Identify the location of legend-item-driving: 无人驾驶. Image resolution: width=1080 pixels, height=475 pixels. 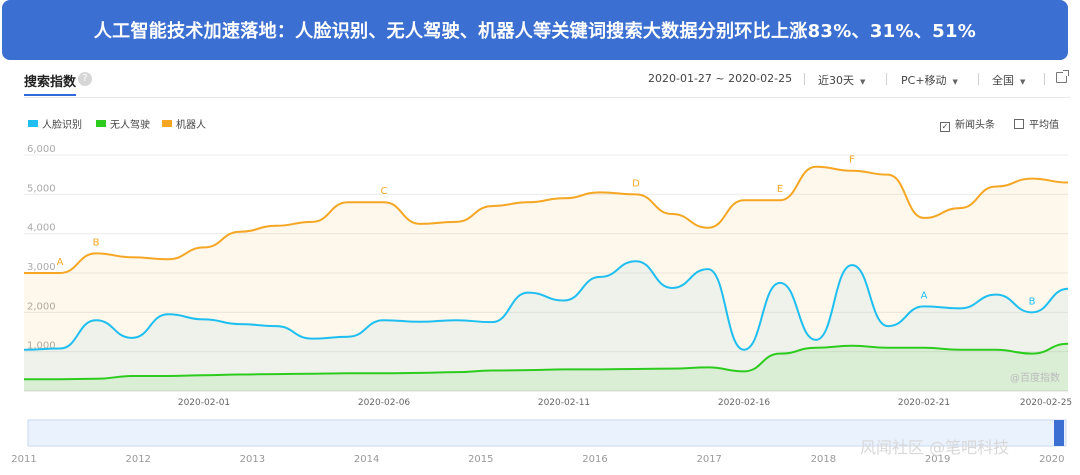
(123, 123).